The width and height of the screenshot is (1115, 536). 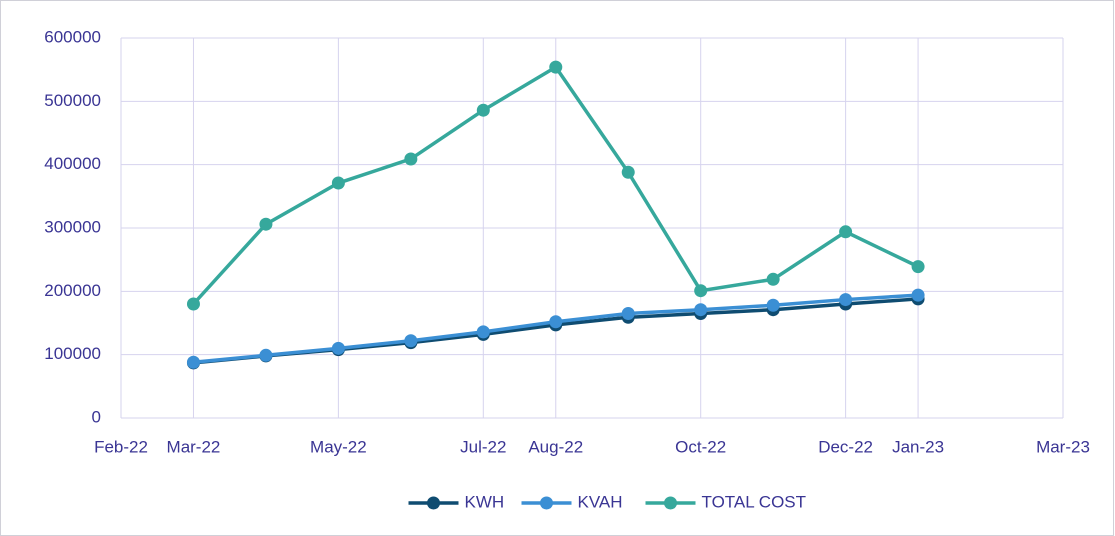 What do you see at coordinates (555, 446) in the screenshot?
I see `x-tick-label: Aug-22` at bounding box center [555, 446].